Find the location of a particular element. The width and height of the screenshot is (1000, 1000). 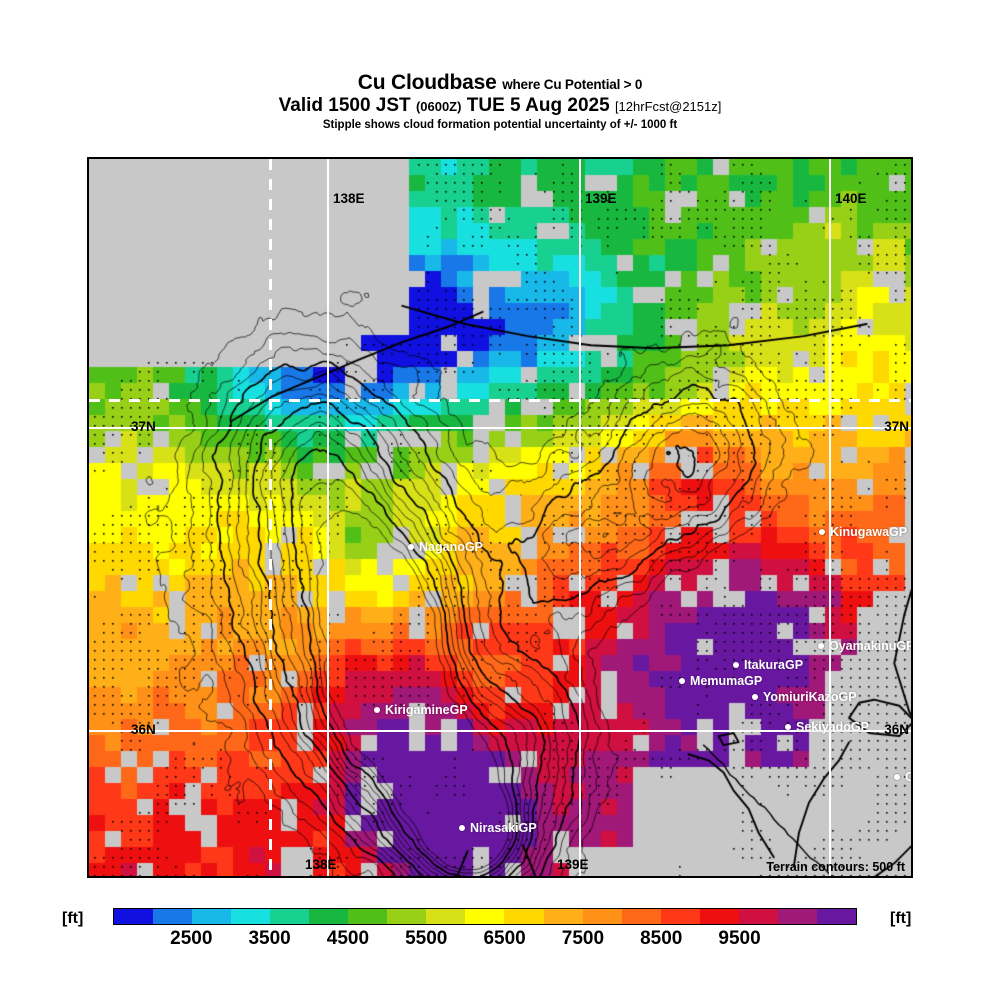

colorbar-unit-left: [ft] is located at coordinates (73, 918).